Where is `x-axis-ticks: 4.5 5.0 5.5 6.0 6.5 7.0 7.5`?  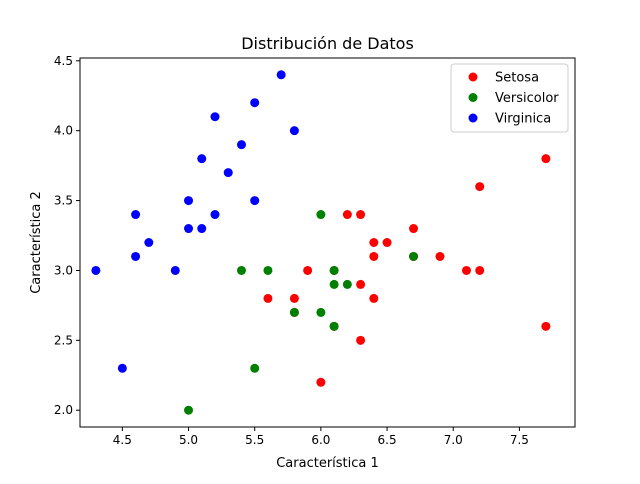
x-axis-ticks: 4.5 5.0 5.5 6.0 6.5 7.0 7.5 is located at coordinates (321, 437).